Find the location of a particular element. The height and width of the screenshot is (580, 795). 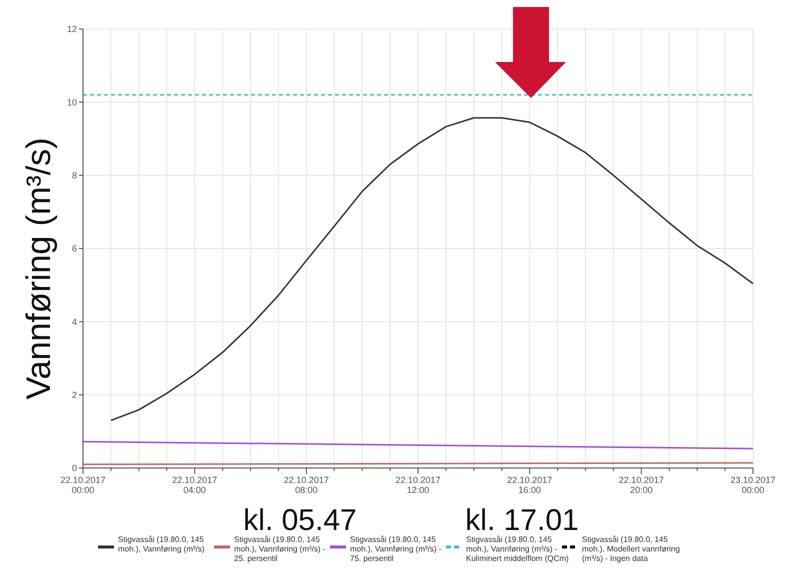

x-tick-label: 22.10.2017 16:00 is located at coordinates (529, 485).